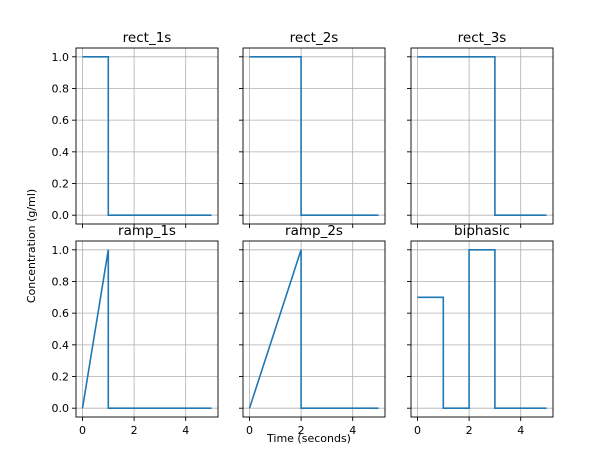 This screenshot has height=461, width=614. What do you see at coordinates (482, 231) in the screenshot?
I see `subplot-title: biphasic` at bounding box center [482, 231].